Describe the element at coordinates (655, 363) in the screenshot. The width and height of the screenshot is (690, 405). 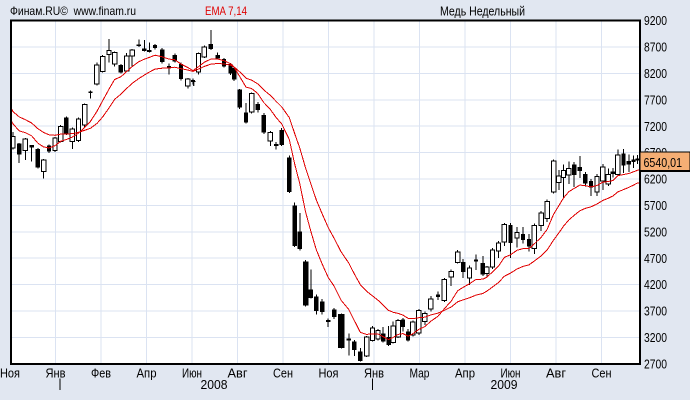
I see `svg-text: 2700` at that location.